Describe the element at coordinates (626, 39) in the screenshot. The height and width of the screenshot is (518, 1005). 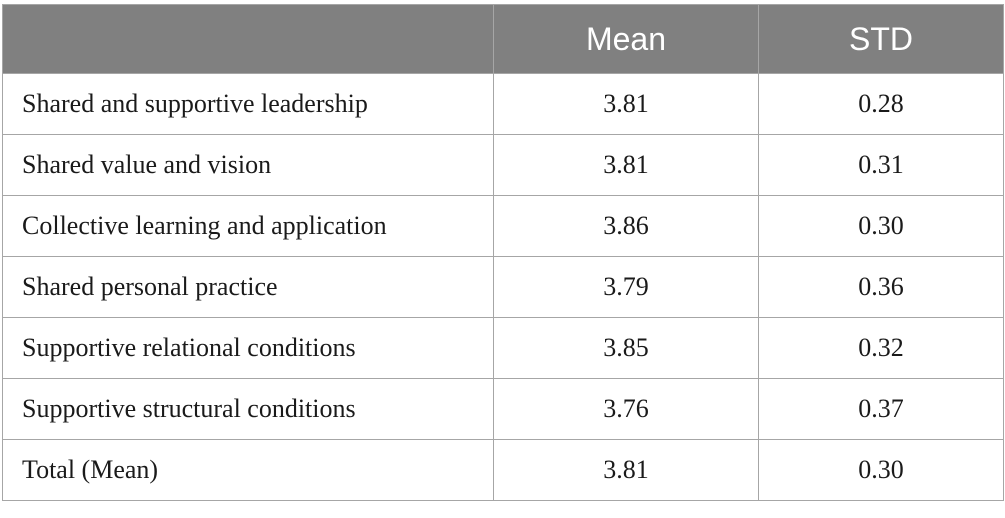
I see `header-mean: Mean` at that location.